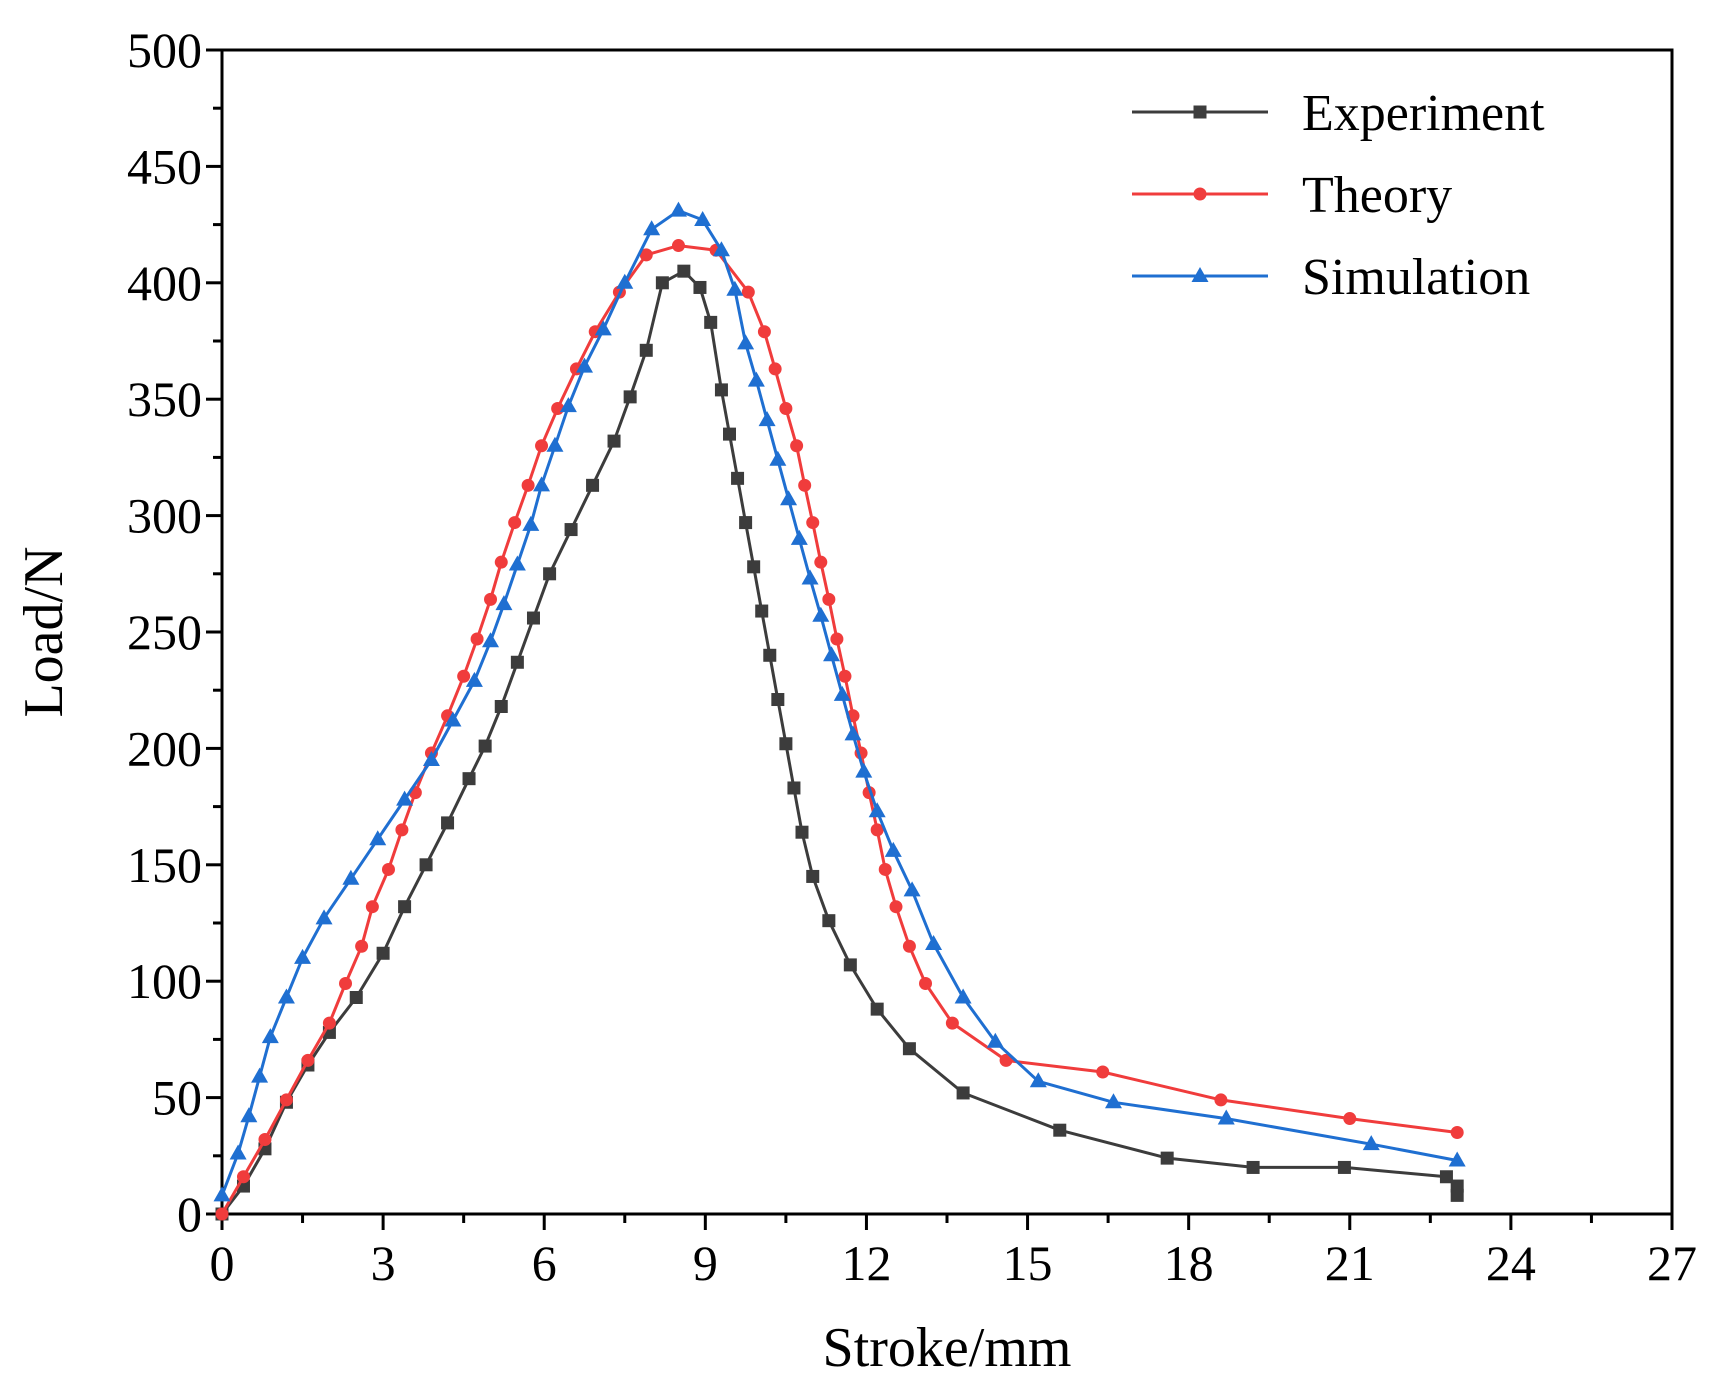 This screenshot has width=1713, height=1386. What do you see at coordinates (164, 50) in the screenshot?
I see `y-tick-label: 500` at bounding box center [164, 50].